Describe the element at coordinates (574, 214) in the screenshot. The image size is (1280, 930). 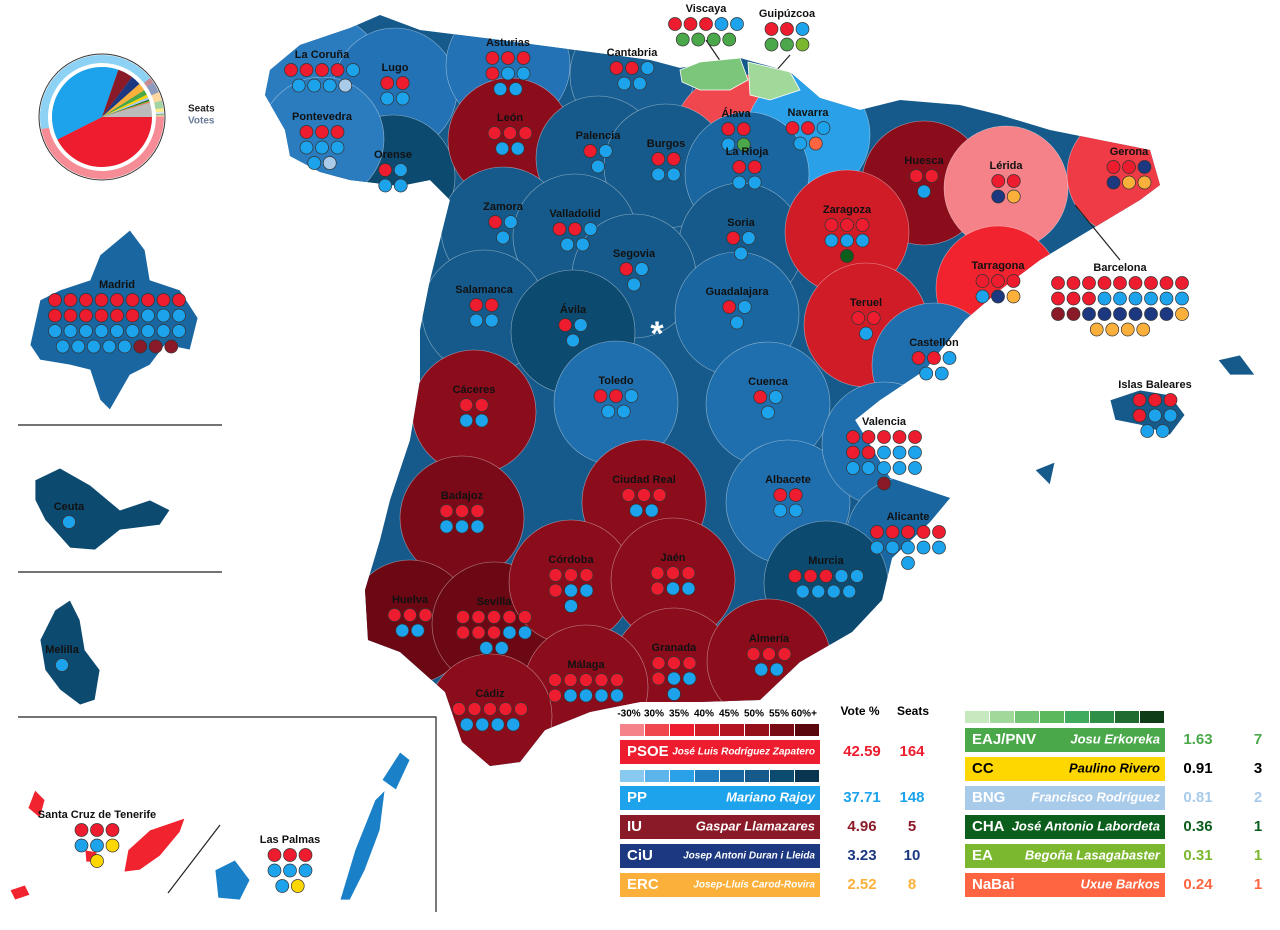
I see `province-label: Valladolid` at that location.